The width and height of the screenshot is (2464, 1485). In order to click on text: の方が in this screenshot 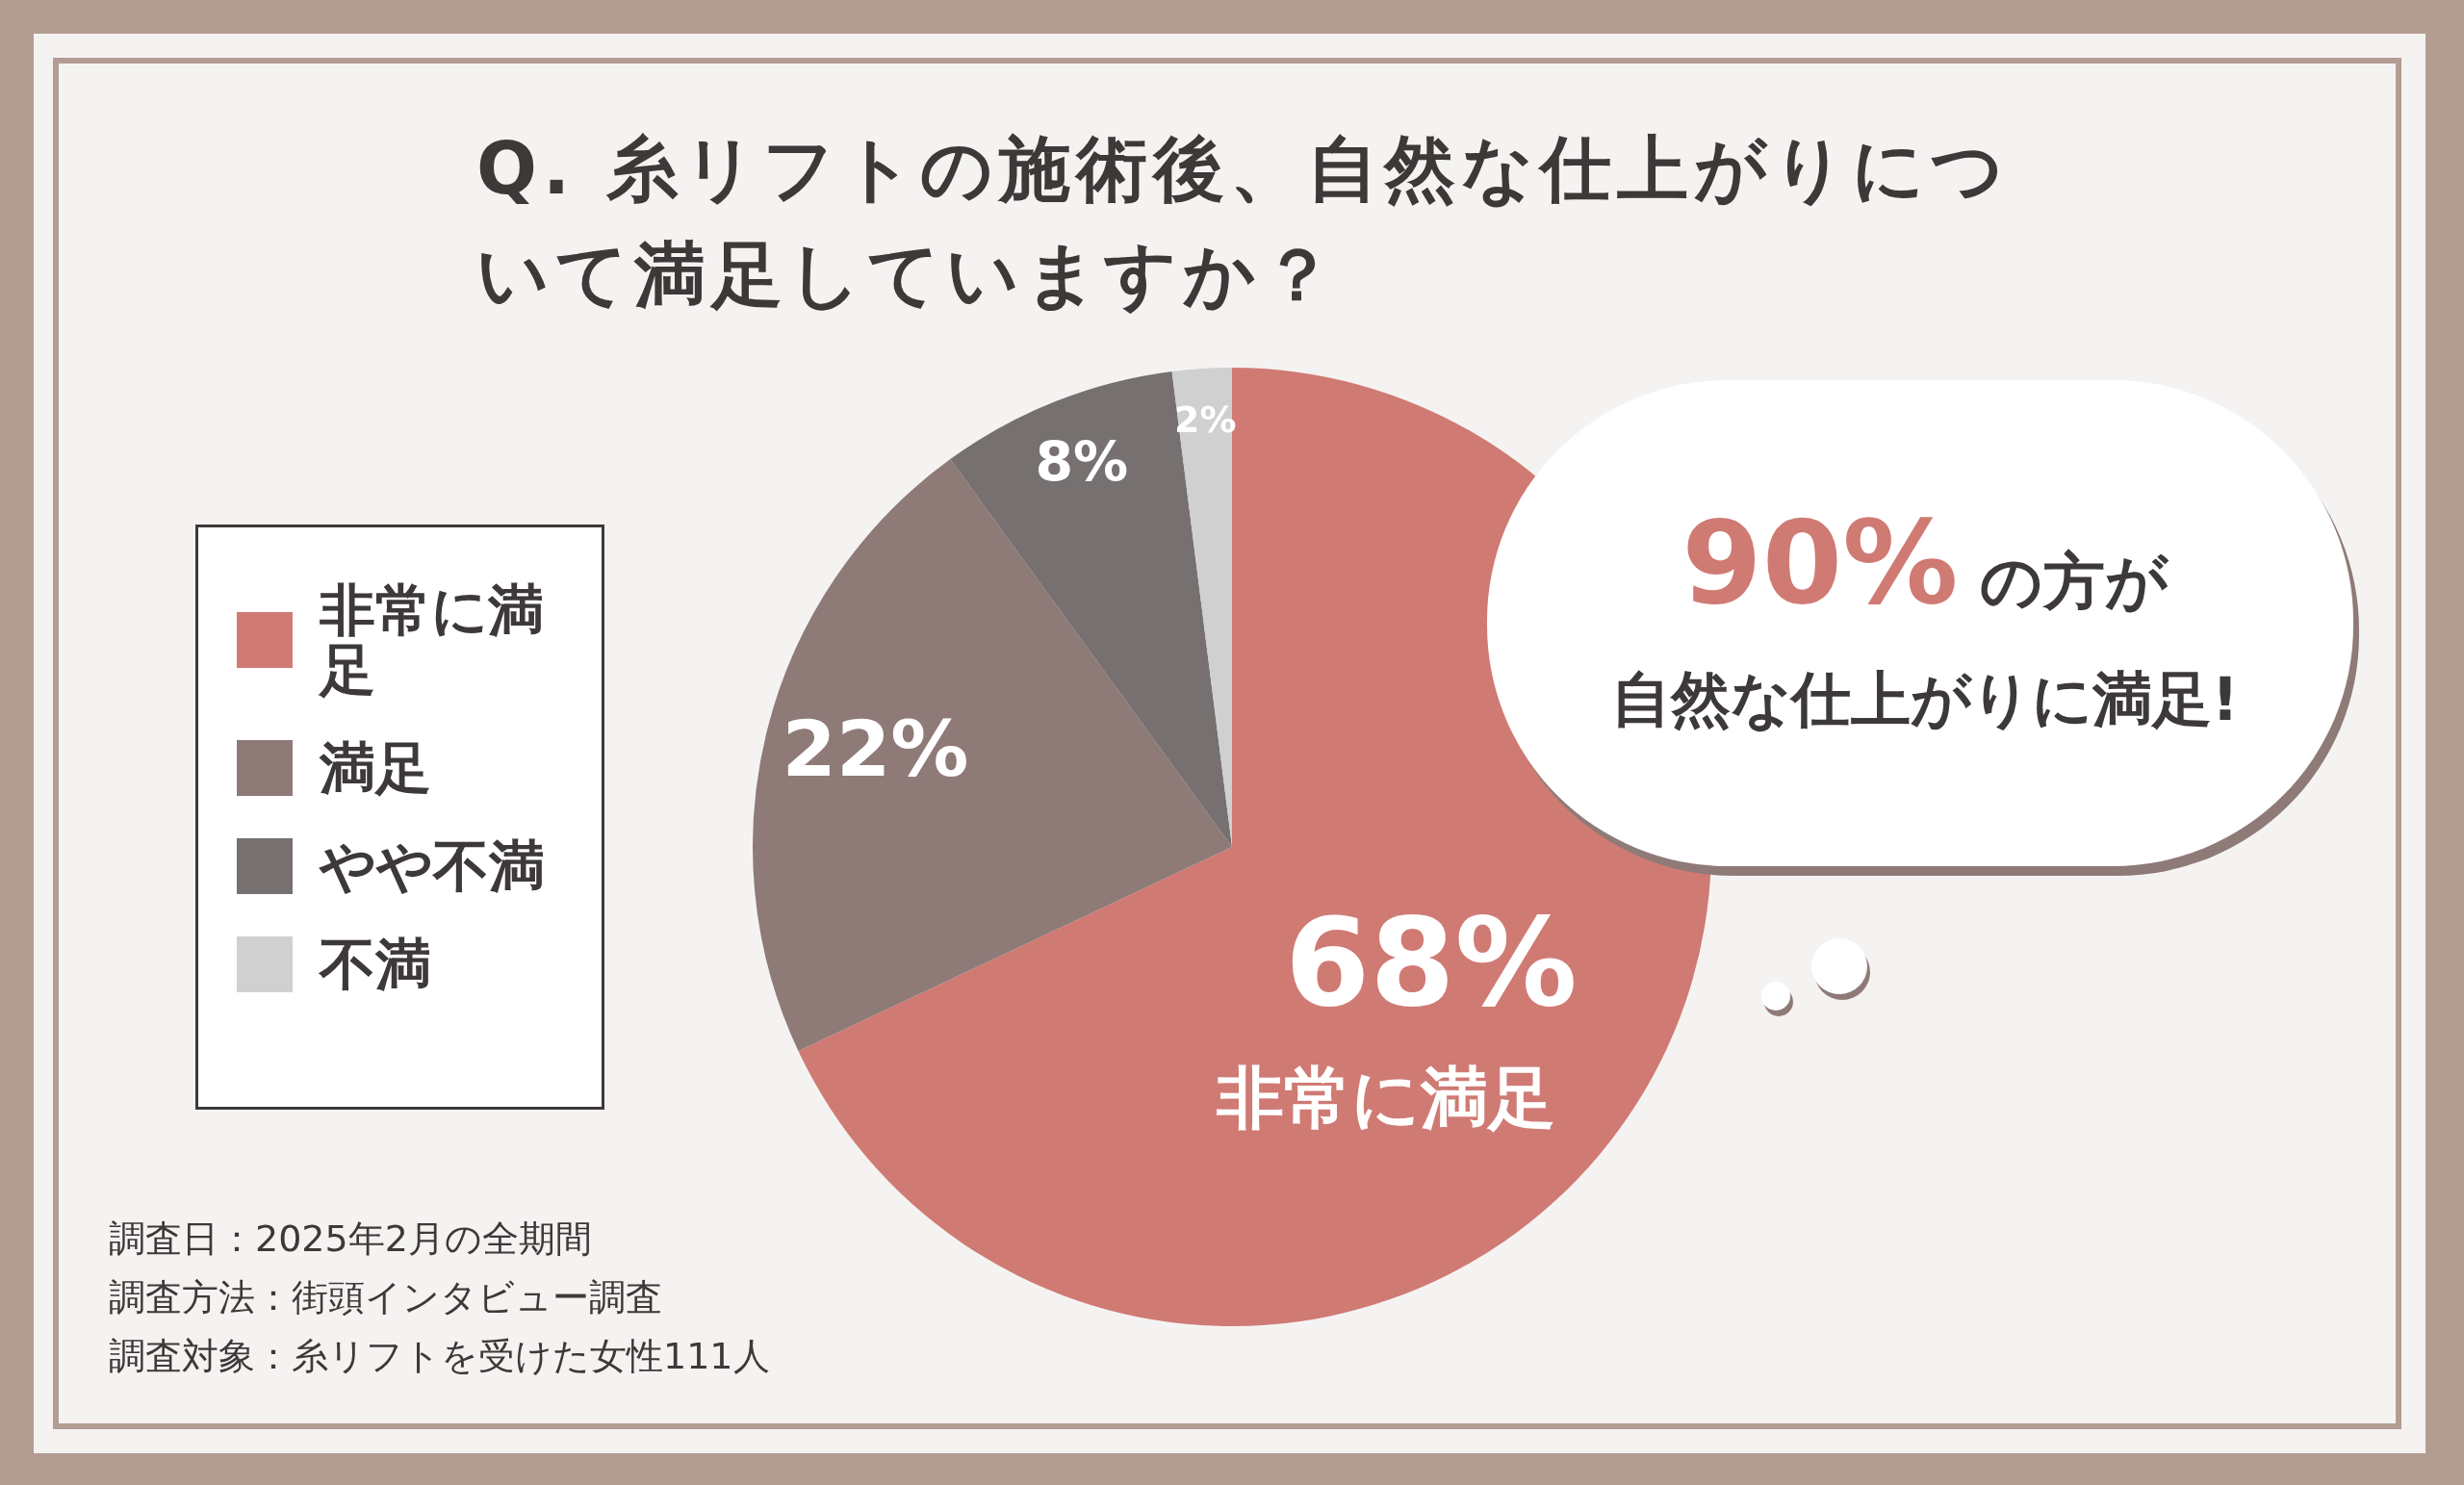, I will do `click(2073, 581)`.